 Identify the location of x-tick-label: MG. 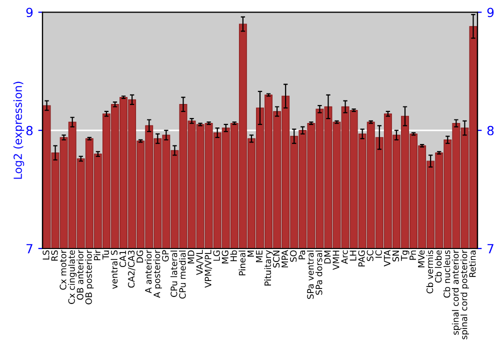
(225, 257).